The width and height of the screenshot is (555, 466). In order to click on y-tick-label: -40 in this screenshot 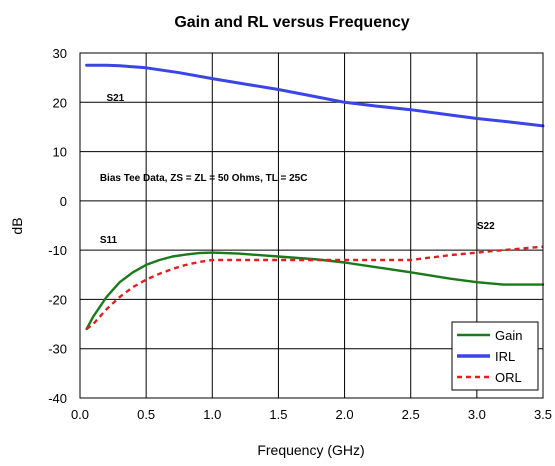, I will do `click(57, 398)`.